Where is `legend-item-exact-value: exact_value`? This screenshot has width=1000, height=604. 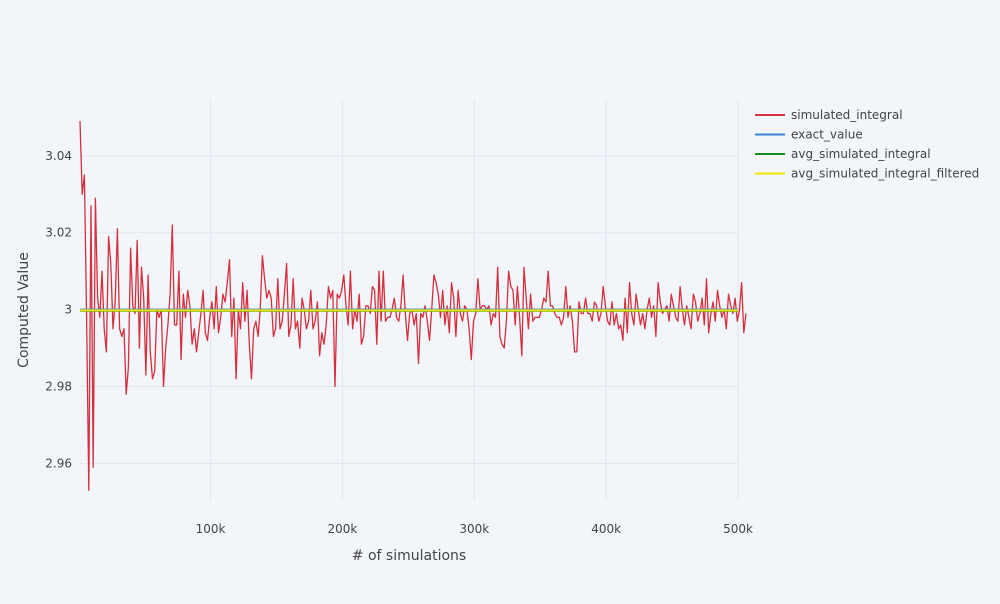
legend-item-exact-value: exact_value is located at coordinates (809, 135).